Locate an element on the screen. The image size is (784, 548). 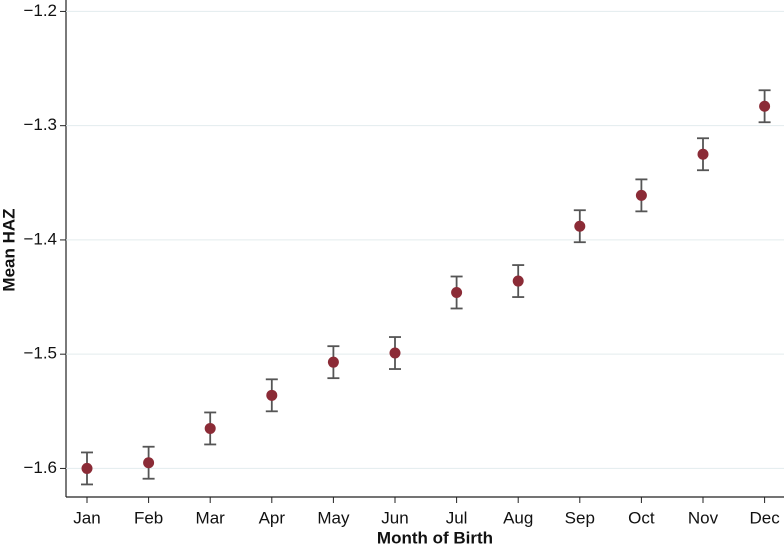
x-tick-label: Jul is located at coordinates (457, 517).